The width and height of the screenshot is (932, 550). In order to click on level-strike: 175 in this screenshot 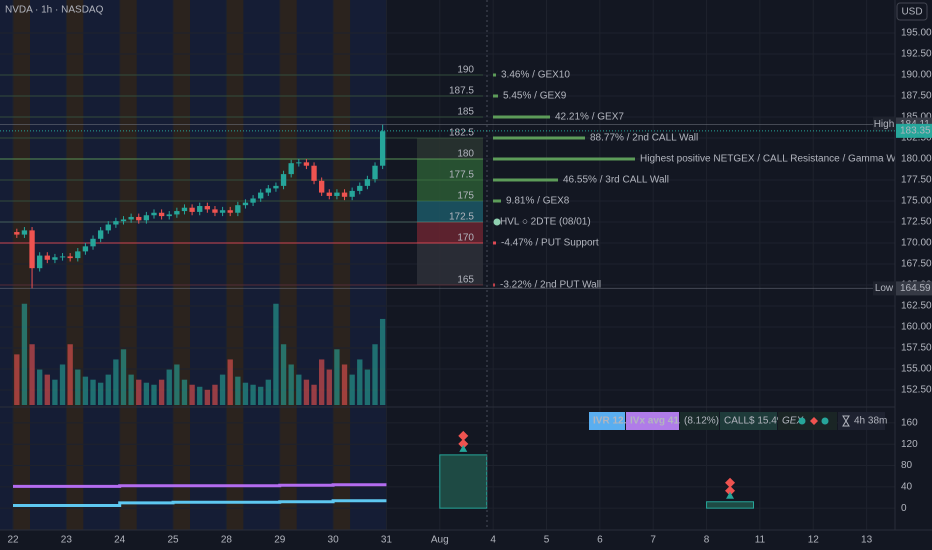, I will do `click(465, 196)`.